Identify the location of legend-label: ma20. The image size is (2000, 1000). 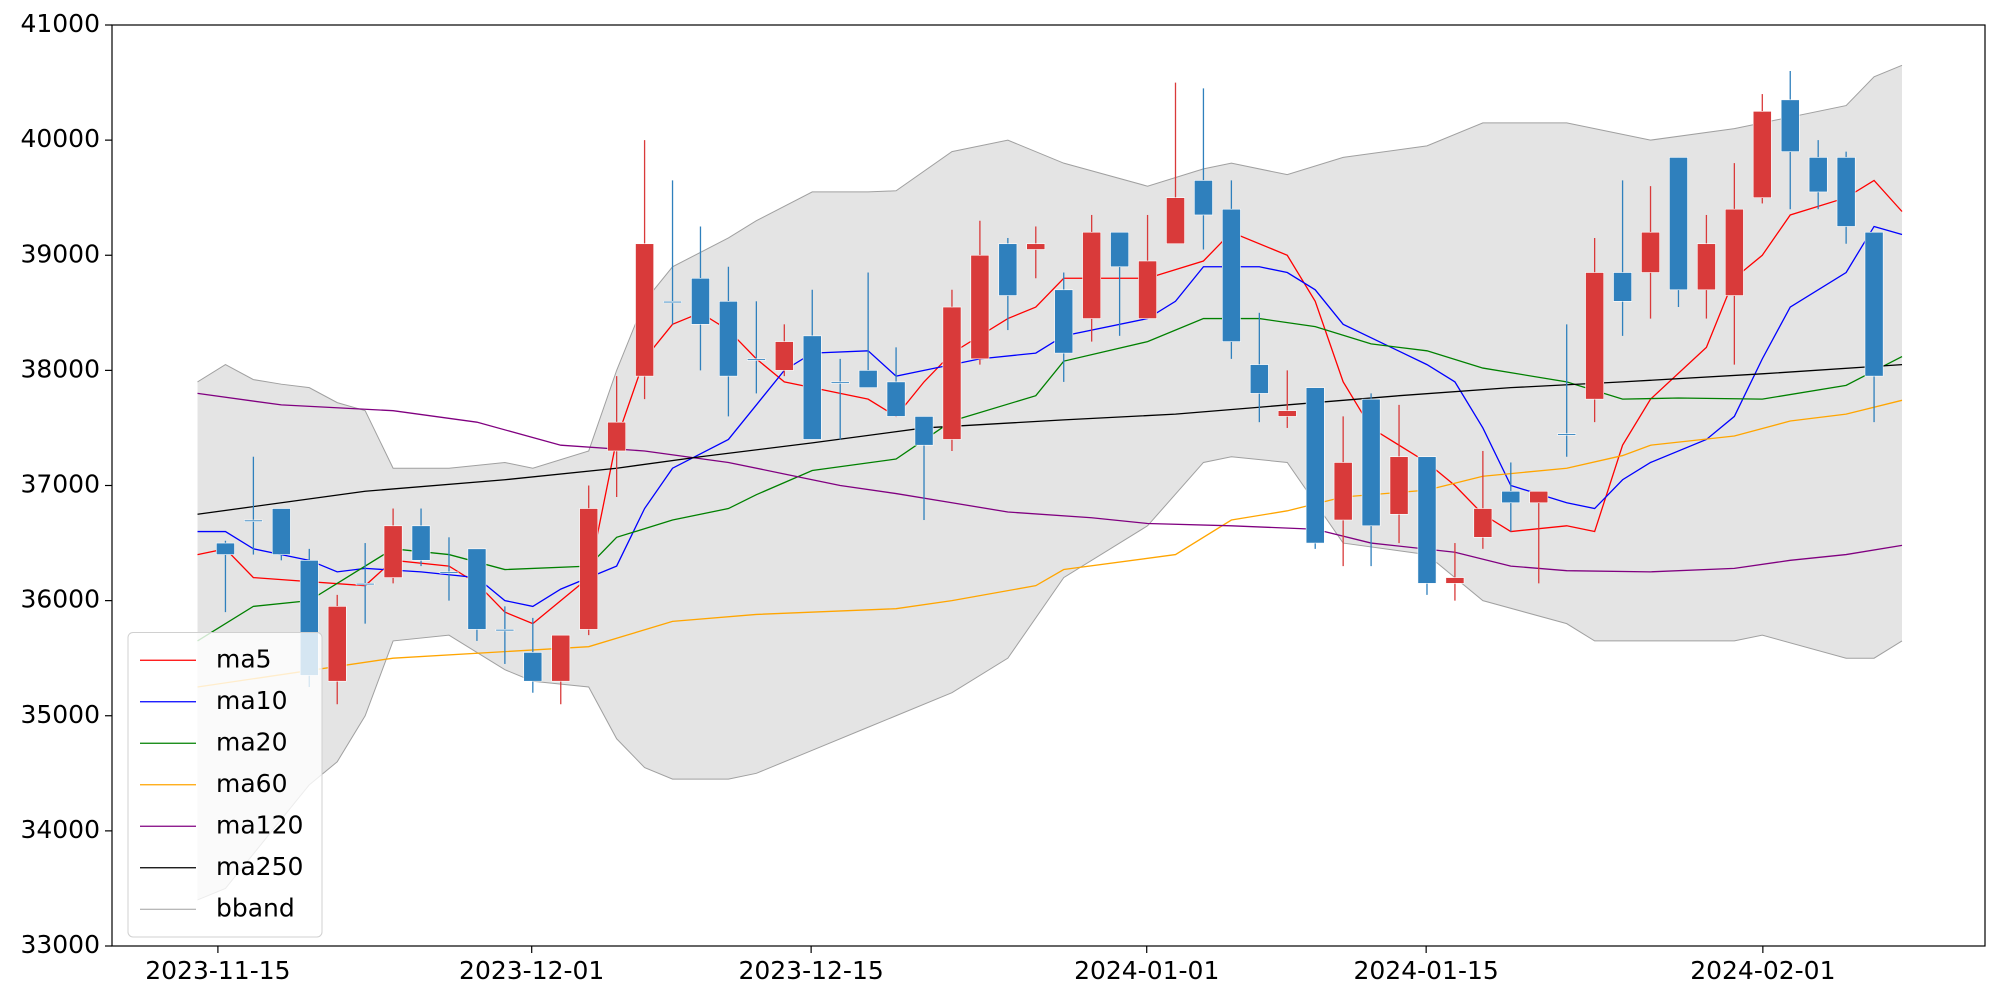
(251, 741).